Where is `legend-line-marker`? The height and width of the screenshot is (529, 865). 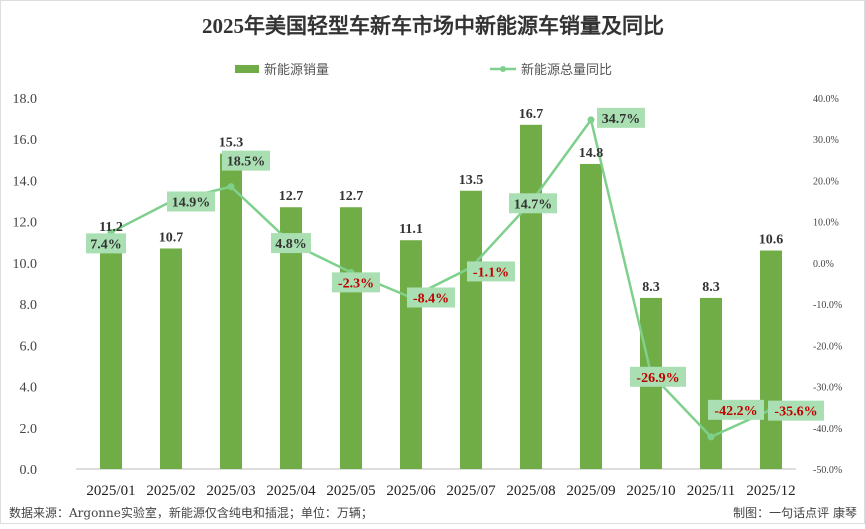 legend-line-marker is located at coordinates (503, 69).